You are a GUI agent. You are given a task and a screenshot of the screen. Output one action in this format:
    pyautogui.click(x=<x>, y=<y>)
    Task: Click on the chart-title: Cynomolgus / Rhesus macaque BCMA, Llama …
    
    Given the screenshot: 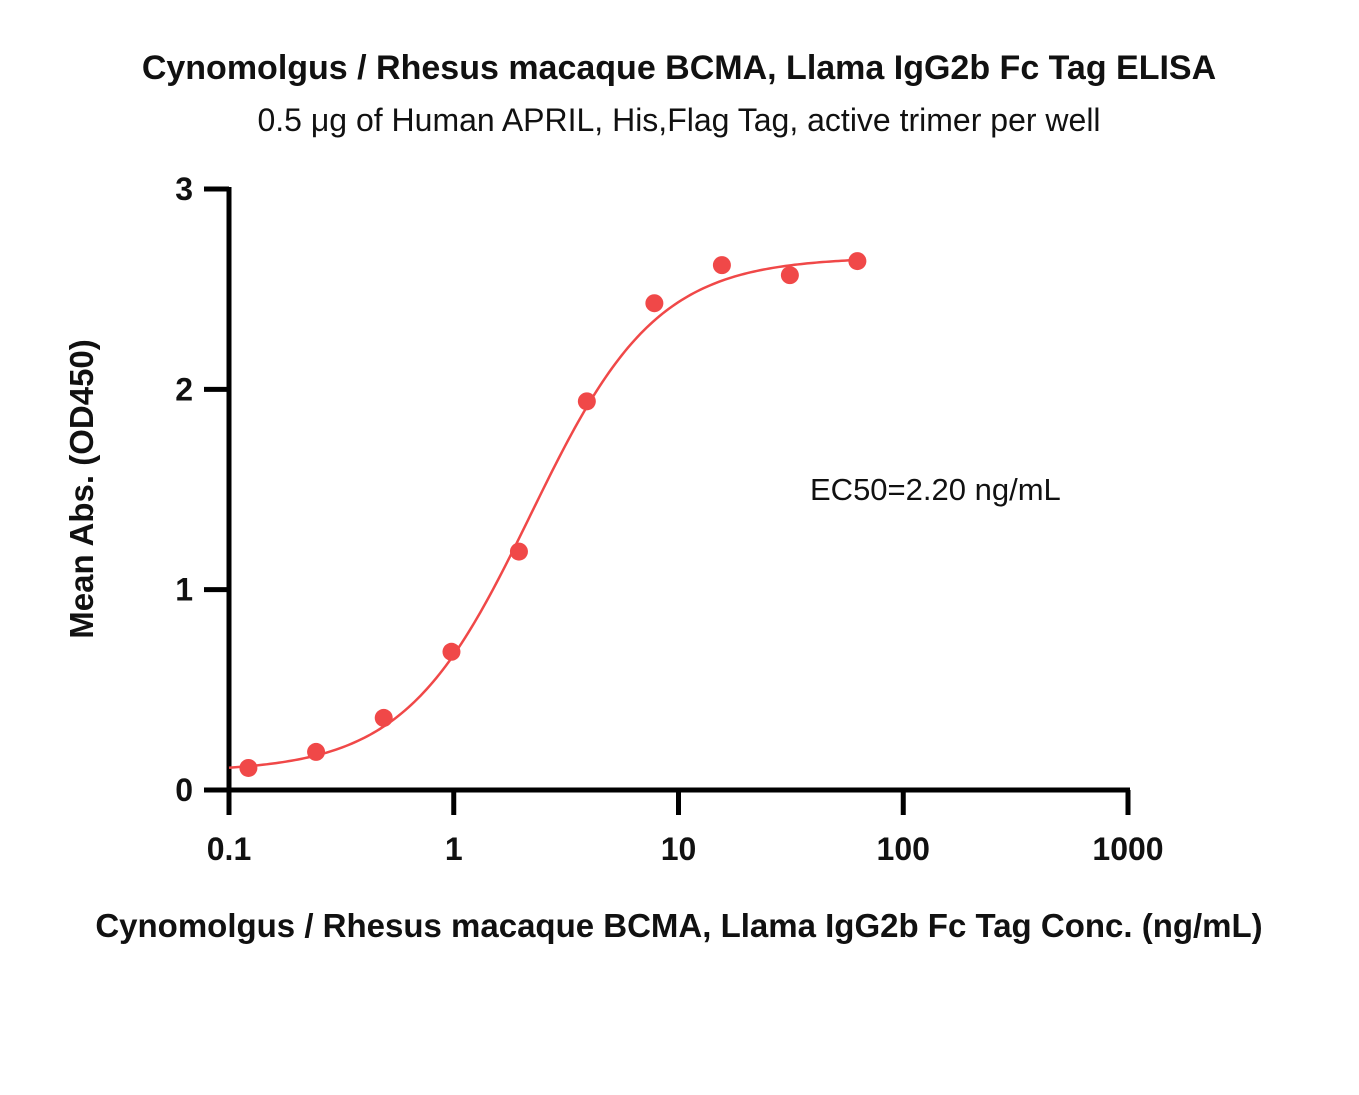 What is the action you would take?
    pyautogui.click(x=679, y=68)
    